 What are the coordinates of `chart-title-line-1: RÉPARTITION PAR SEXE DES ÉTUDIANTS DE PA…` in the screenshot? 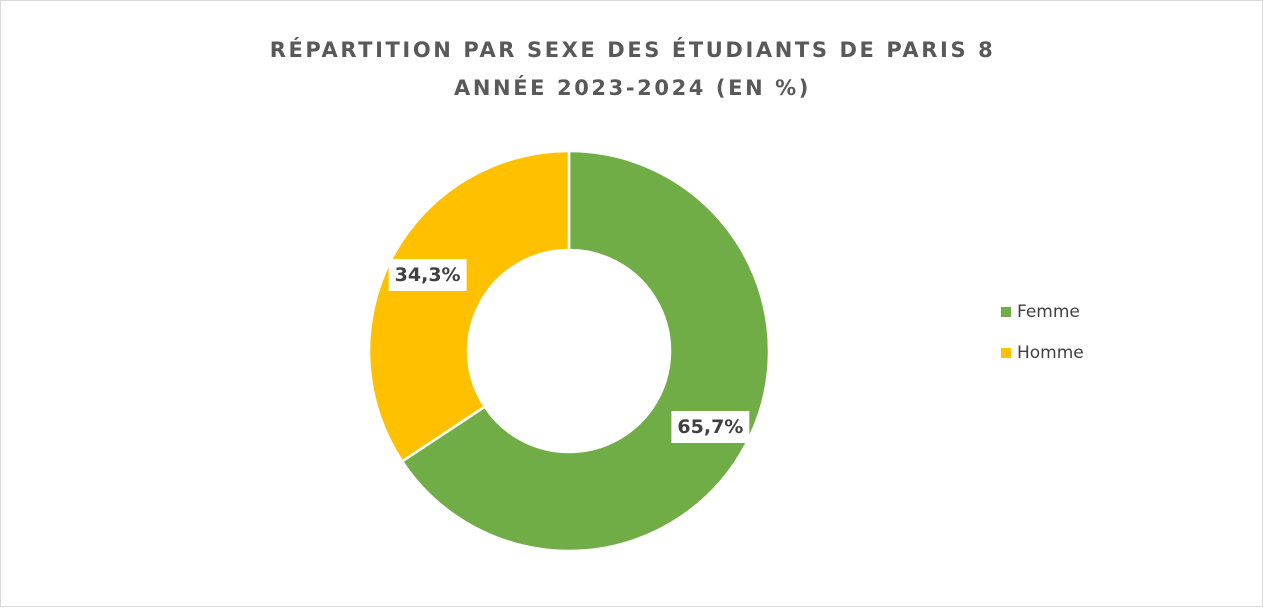 It's located at (632, 50).